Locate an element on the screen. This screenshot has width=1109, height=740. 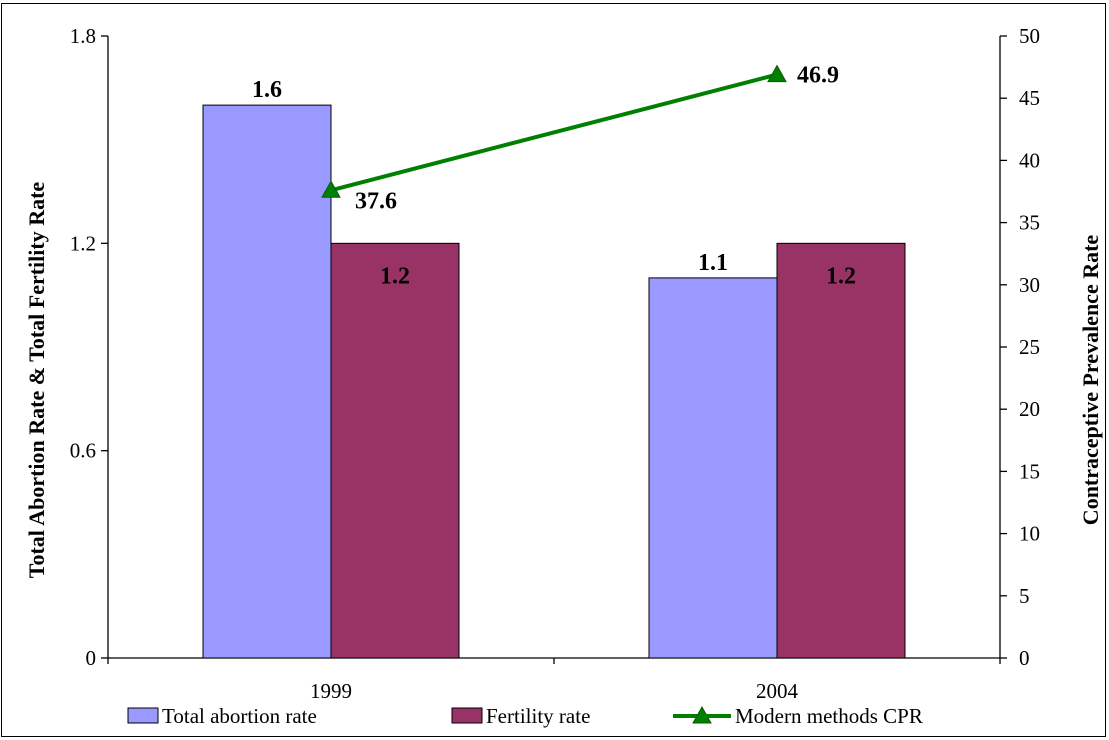
y2-tick-label: 35 is located at coordinates (1029, 223).